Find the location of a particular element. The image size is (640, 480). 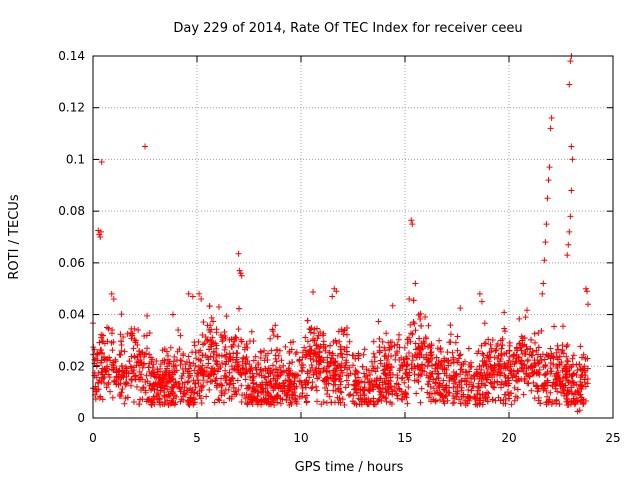

y-tick-label: 0.1 is located at coordinates (75, 159).